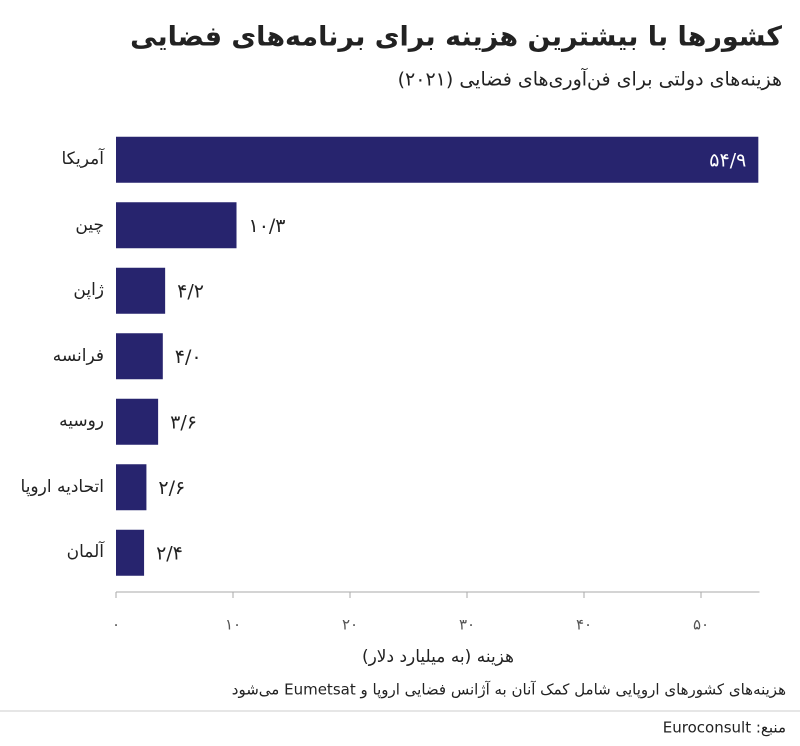  Describe the element at coordinates (233, 625) in the screenshot. I see `x-tick-label: ۱۰` at that location.